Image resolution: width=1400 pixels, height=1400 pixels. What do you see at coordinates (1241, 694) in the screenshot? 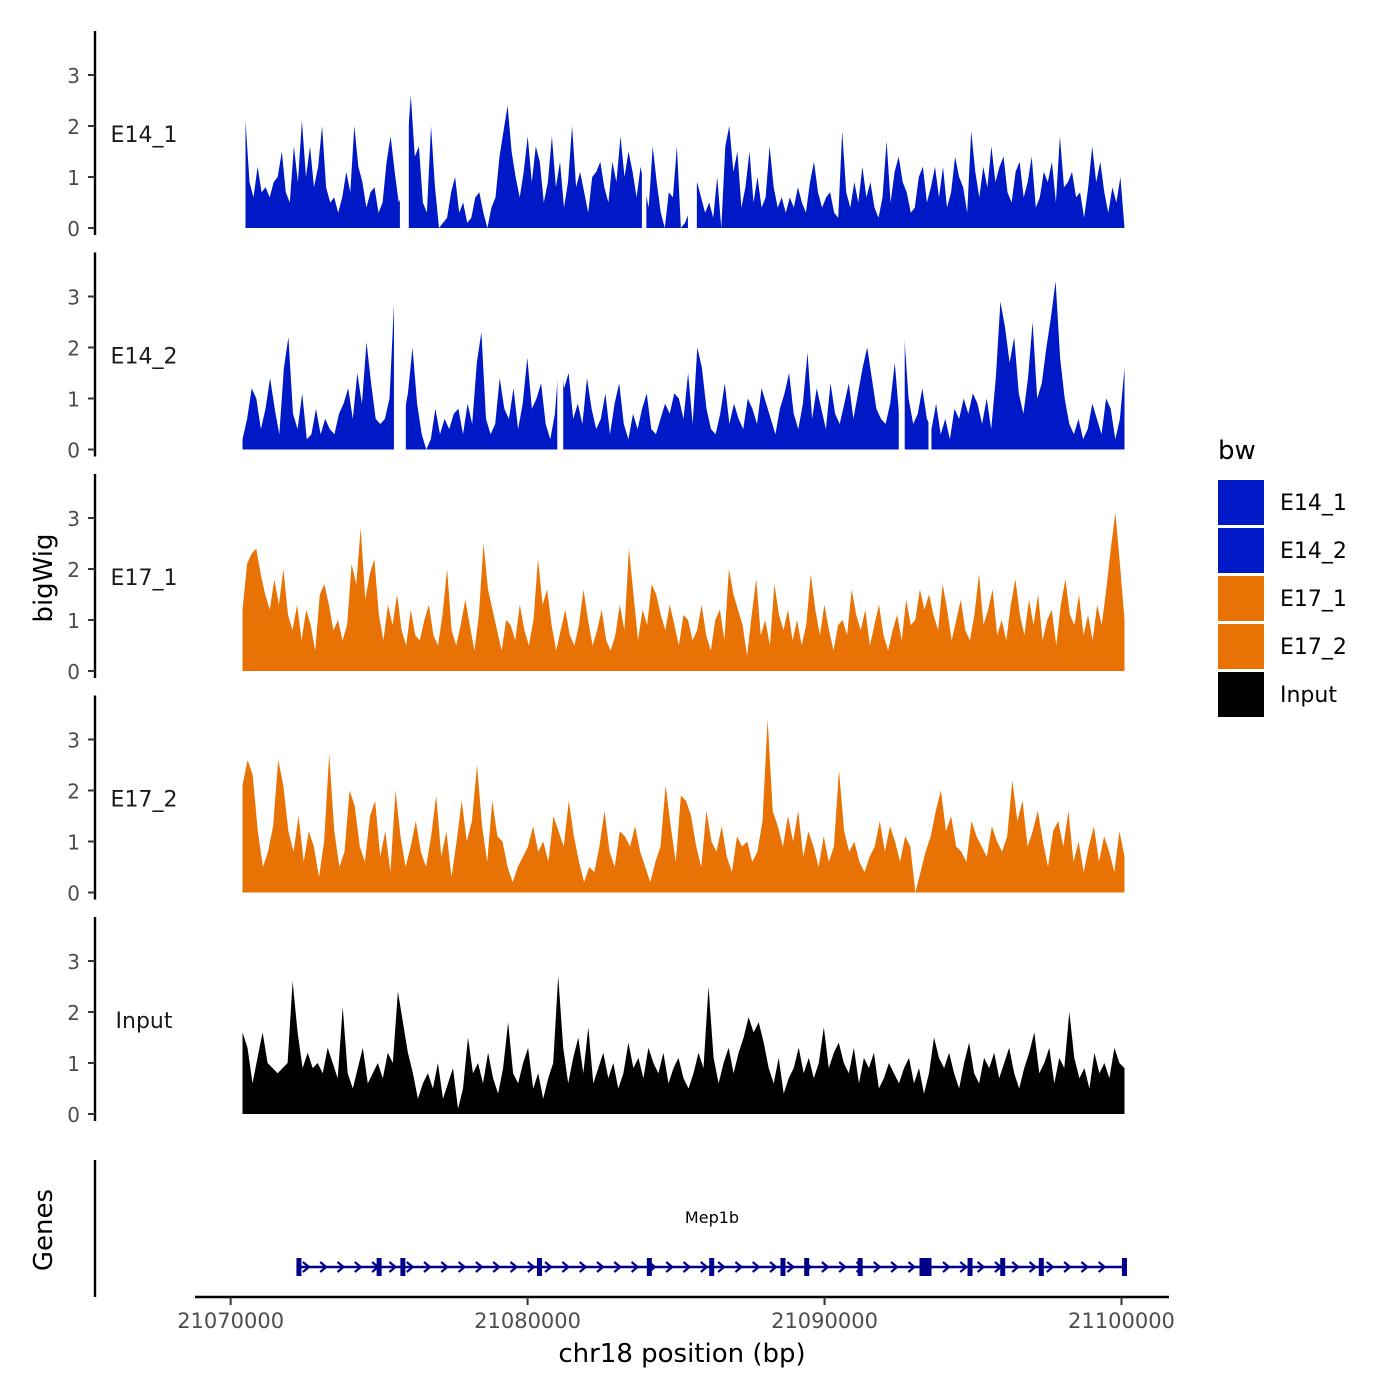
I see `legend-swatch-Input` at bounding box center [1241, 694].